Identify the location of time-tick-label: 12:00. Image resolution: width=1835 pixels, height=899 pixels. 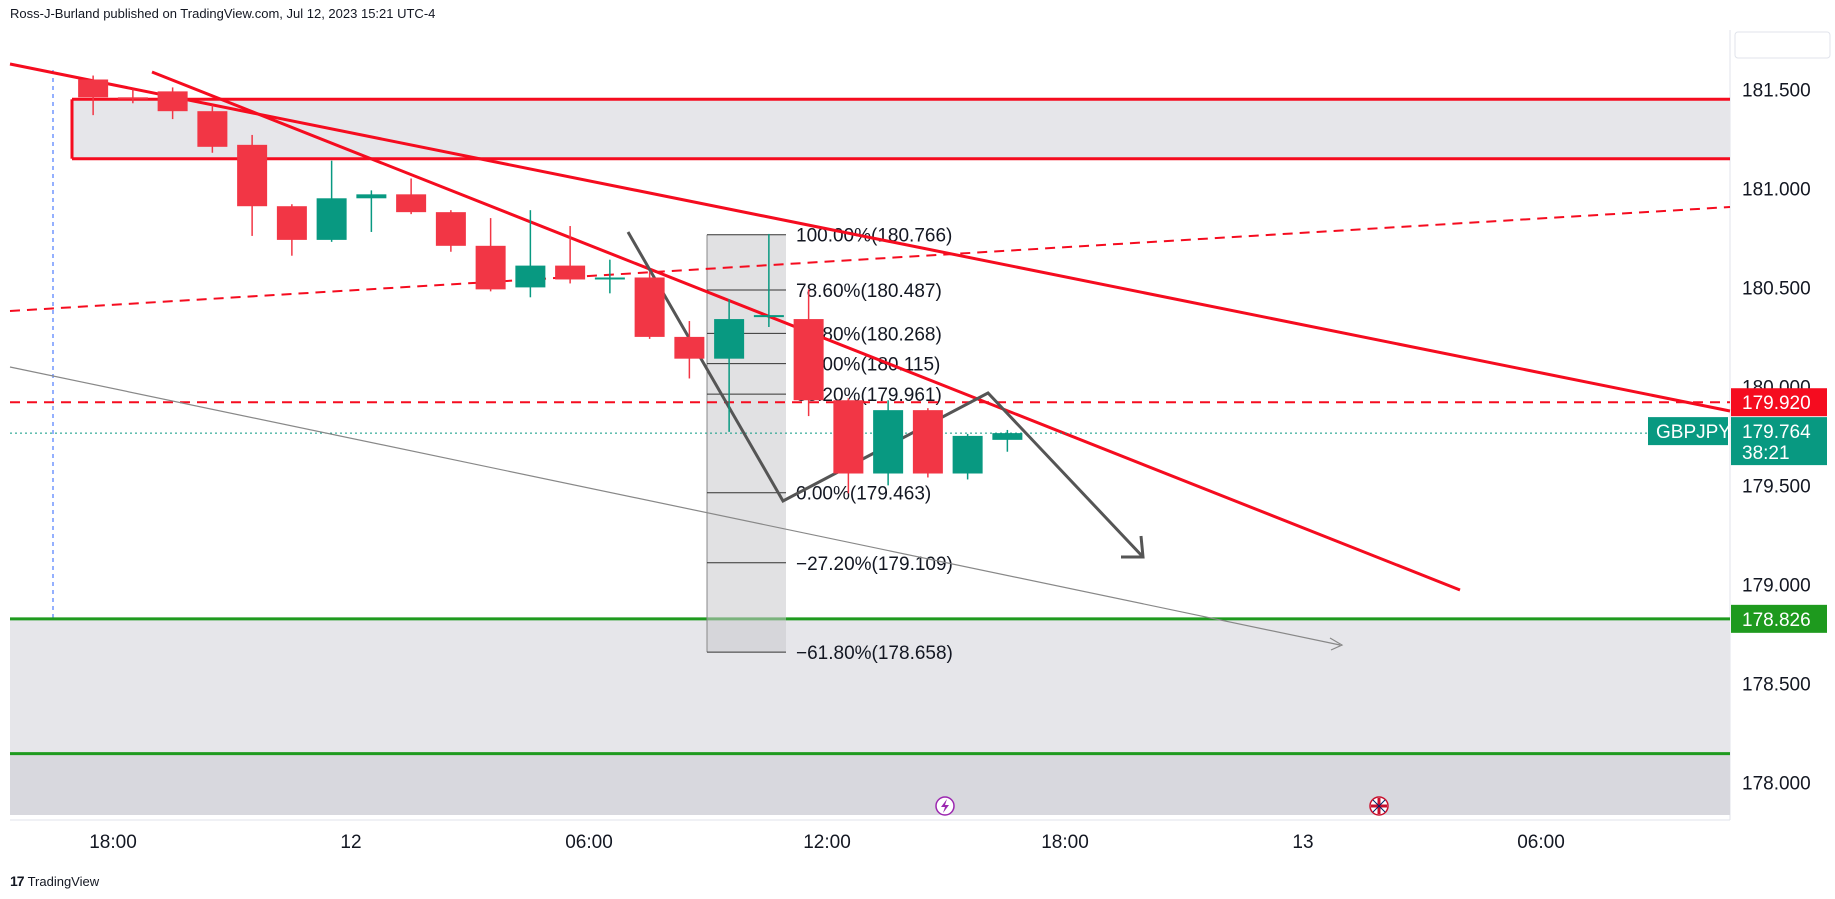
(827, 842).